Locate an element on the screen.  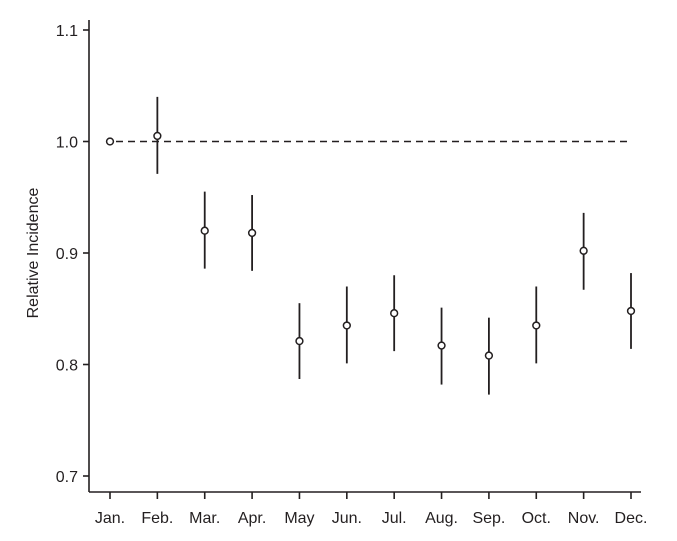
x-tick-label: Oct. is located at coordinates (536, 518).